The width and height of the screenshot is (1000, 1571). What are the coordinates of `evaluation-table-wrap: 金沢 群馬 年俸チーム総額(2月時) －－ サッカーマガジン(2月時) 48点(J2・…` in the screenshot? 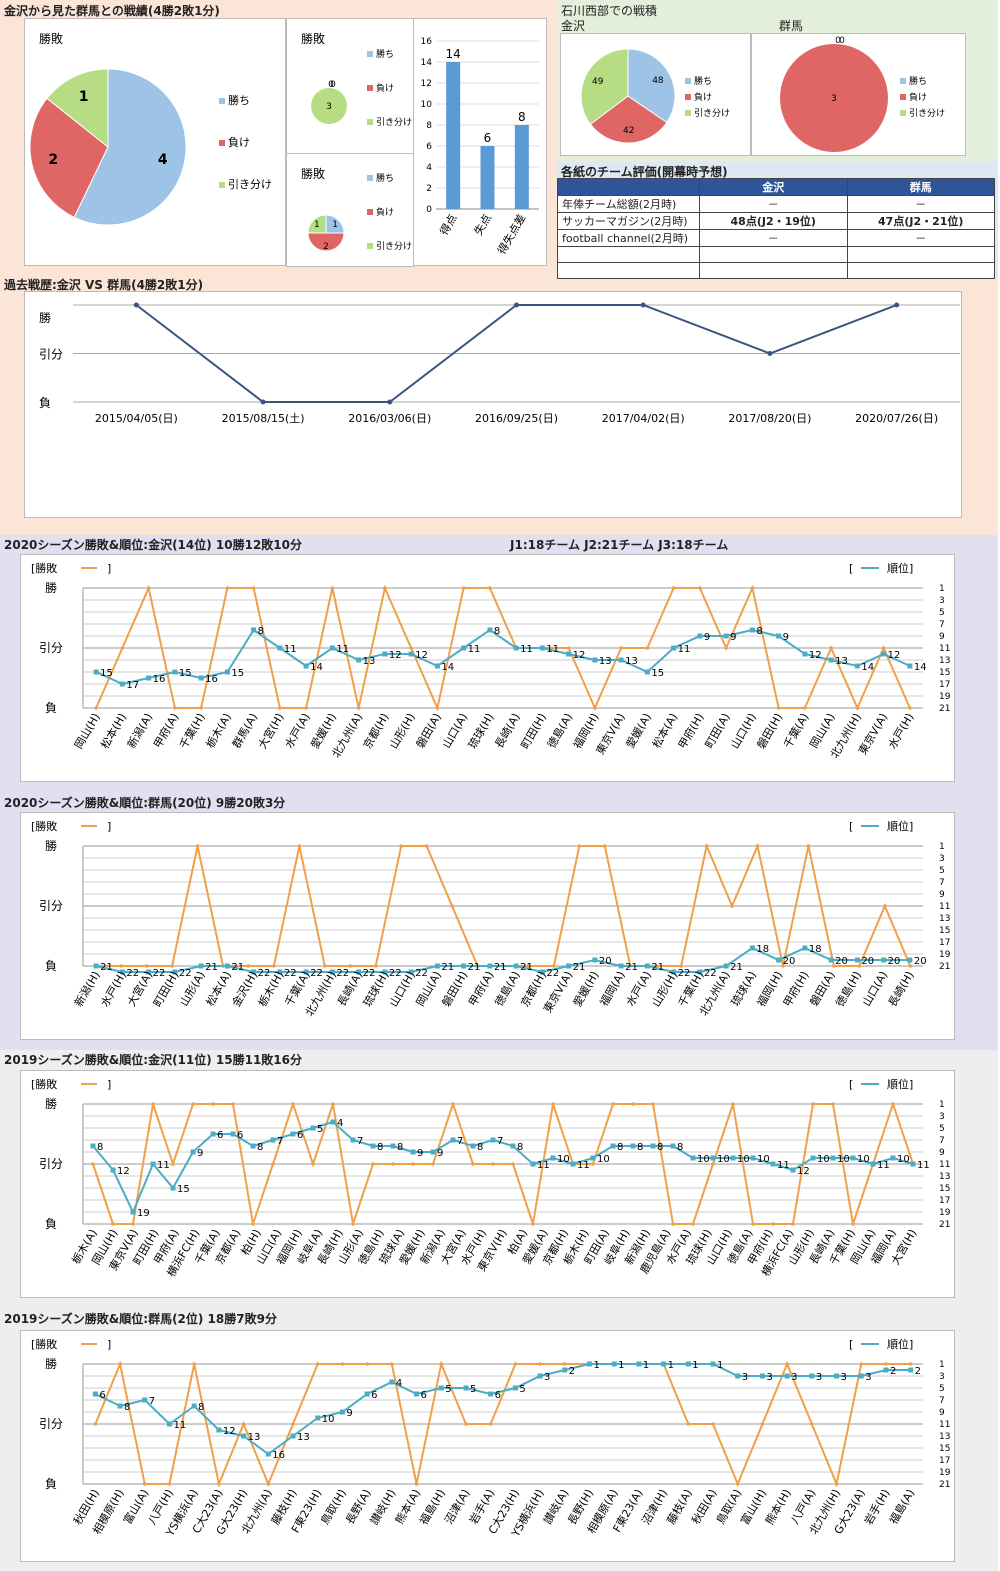 It's located at (776, 228).